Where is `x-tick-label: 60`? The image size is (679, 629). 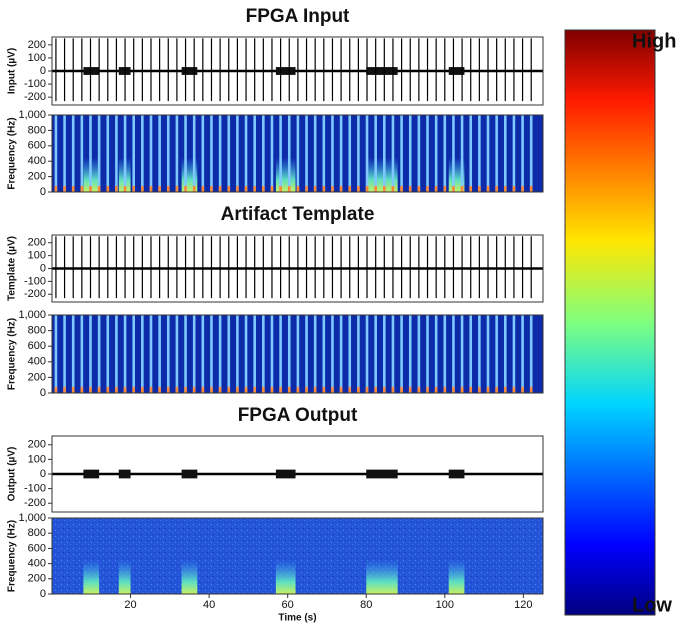 x-tick-label: 60 is located at coordinates (288, 605).